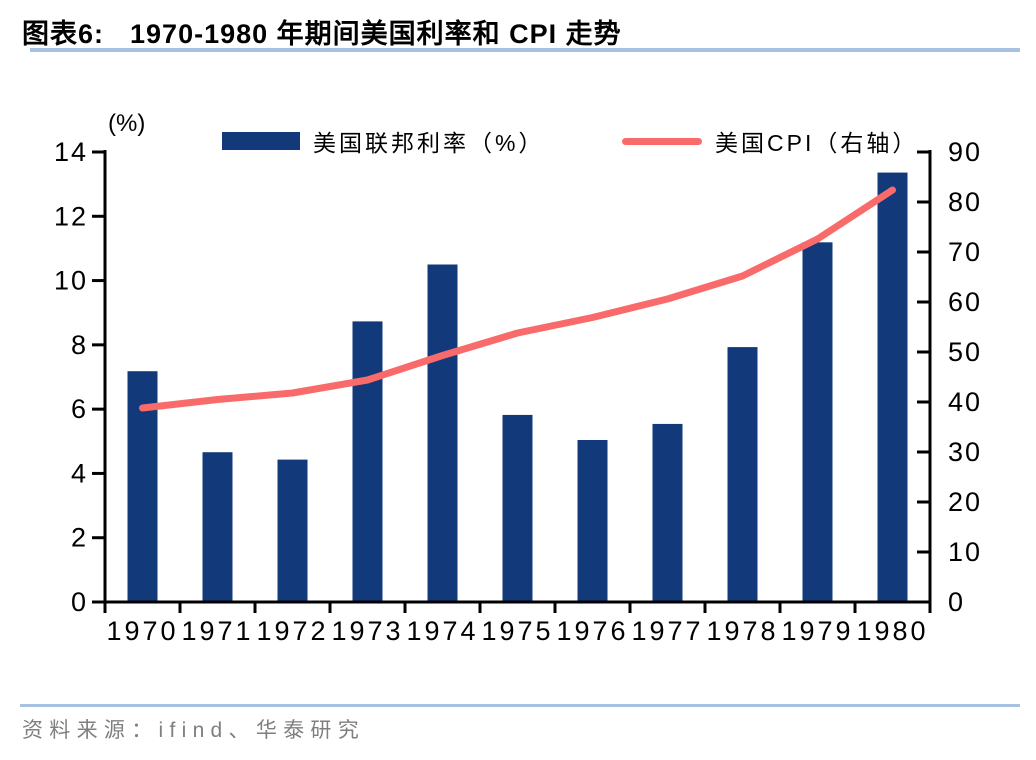 The image size is (1036, 760). What do you see at coordinates (965, 452) in the screenshot?
I see `right-axis-label-30: 30` at bounding box center [965, 452].